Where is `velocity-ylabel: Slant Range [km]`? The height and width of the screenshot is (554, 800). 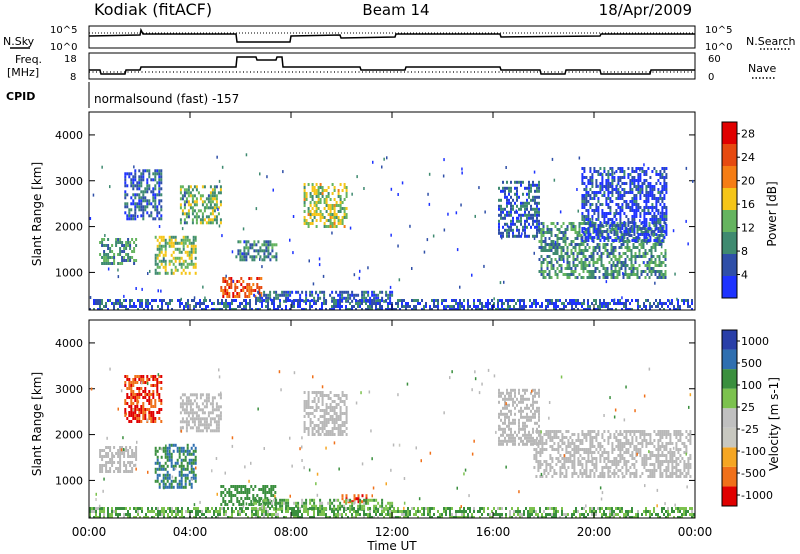 velocity-ylabel: Slant Range [km] is located at coordinates (37, 424).